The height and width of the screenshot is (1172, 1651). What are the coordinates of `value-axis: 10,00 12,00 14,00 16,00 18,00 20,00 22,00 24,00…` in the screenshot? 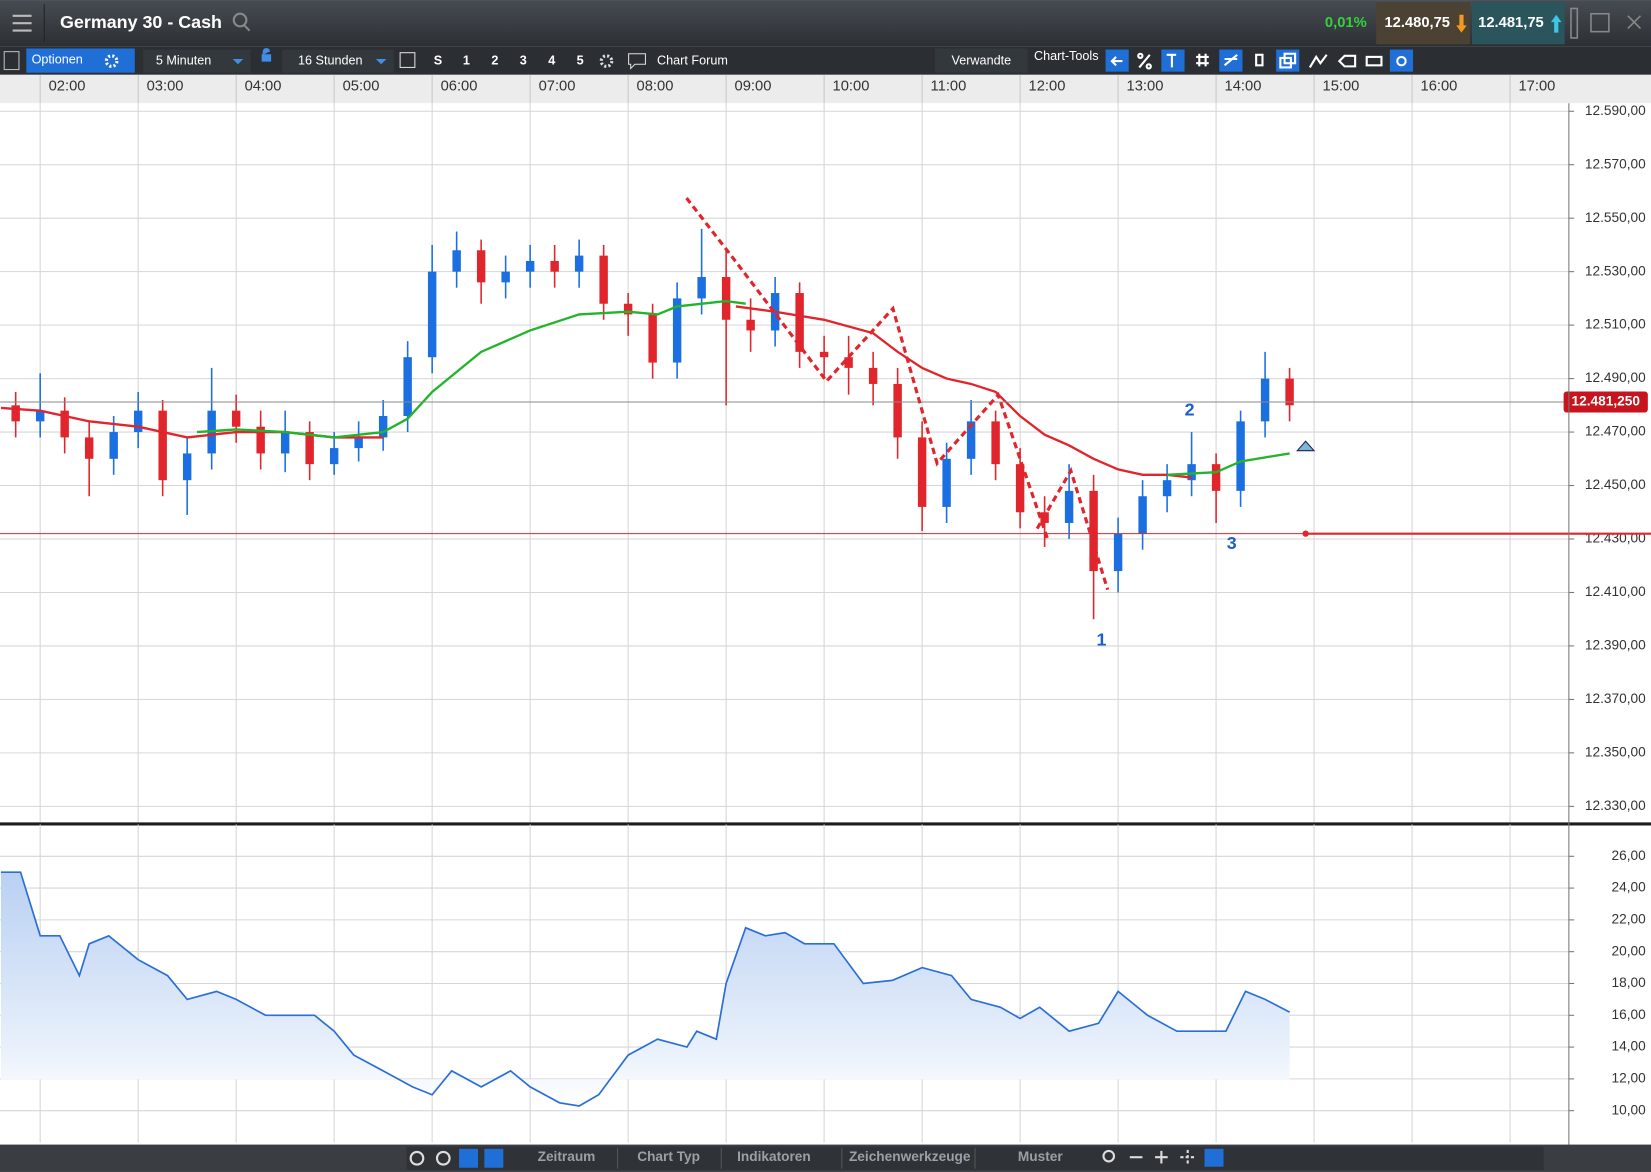 It's located at (1607, 982).